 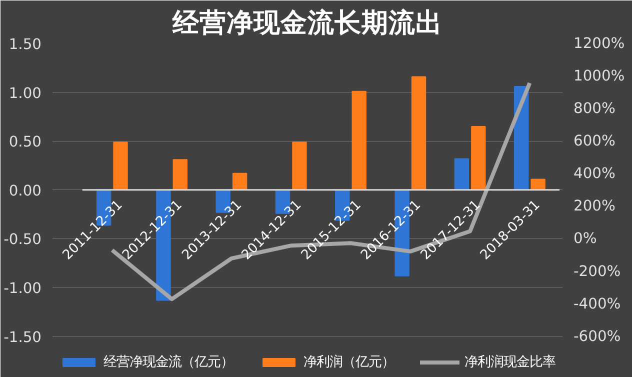 What do you see at coordinates (23, 239) in the screenshot?
I see `y-tick-label: -0.50` at bounding box center [23, 239].